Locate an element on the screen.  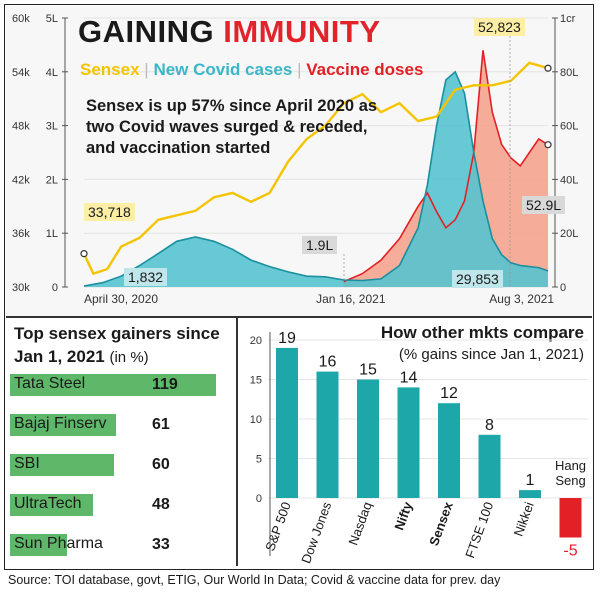
x-tick-label: April 30, 2020 is located at coordinates (121, 299).